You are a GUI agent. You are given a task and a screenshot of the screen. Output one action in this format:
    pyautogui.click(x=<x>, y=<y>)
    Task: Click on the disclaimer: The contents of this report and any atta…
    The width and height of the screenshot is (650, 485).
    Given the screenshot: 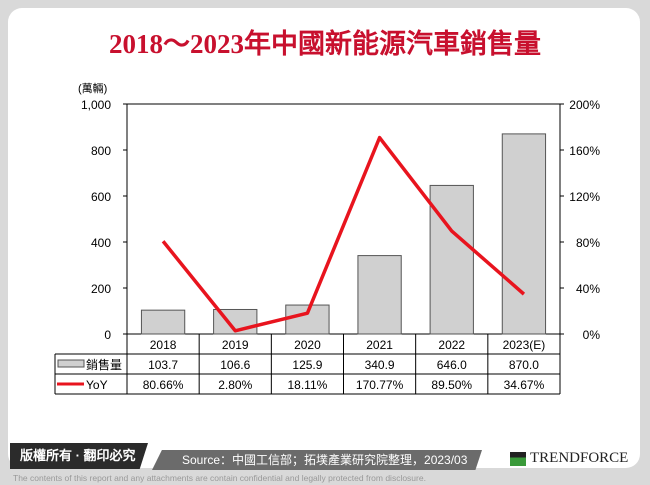 What is the action you would take?
    pyautogui.click(x=219, y=478)
    